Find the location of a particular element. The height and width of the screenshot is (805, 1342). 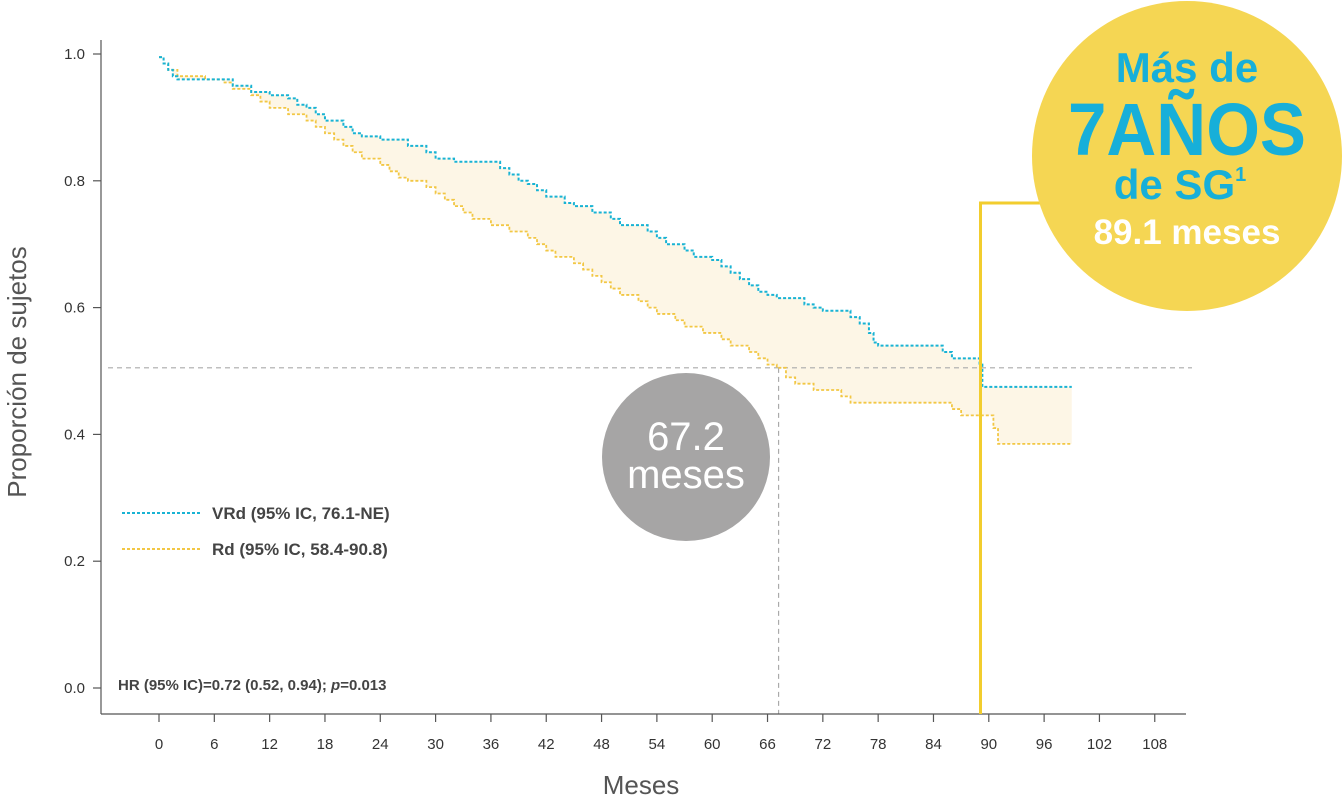

hazard-ratio-text: HR (95% IC)=0.72 (0.52, 0.94); p=0.013 is located at coordinates (252, 685).